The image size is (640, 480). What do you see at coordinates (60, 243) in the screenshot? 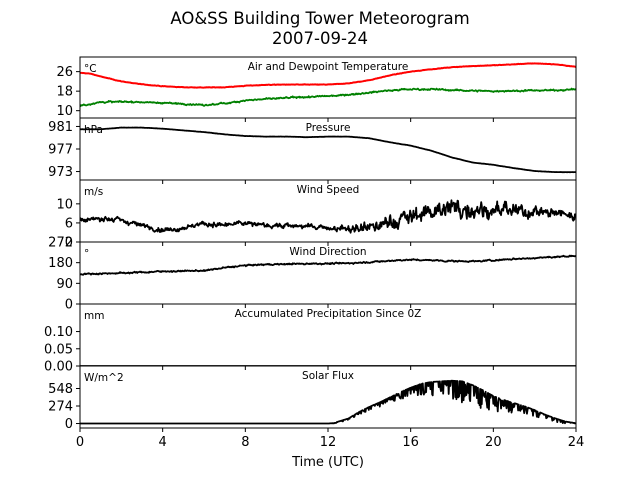
I see `y-tick-label: 270` at bounding box center [60, 243].